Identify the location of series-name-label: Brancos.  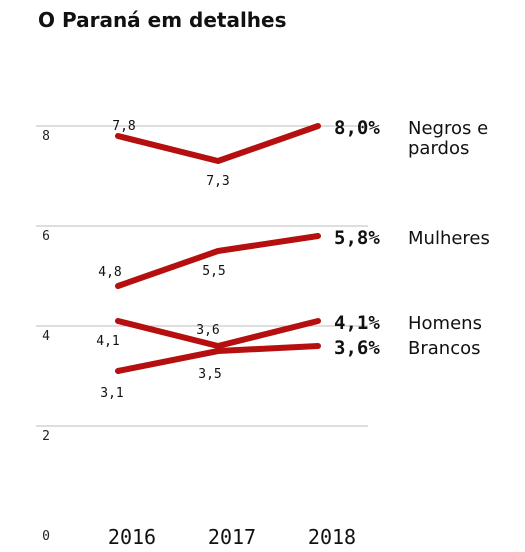
(444, 348).